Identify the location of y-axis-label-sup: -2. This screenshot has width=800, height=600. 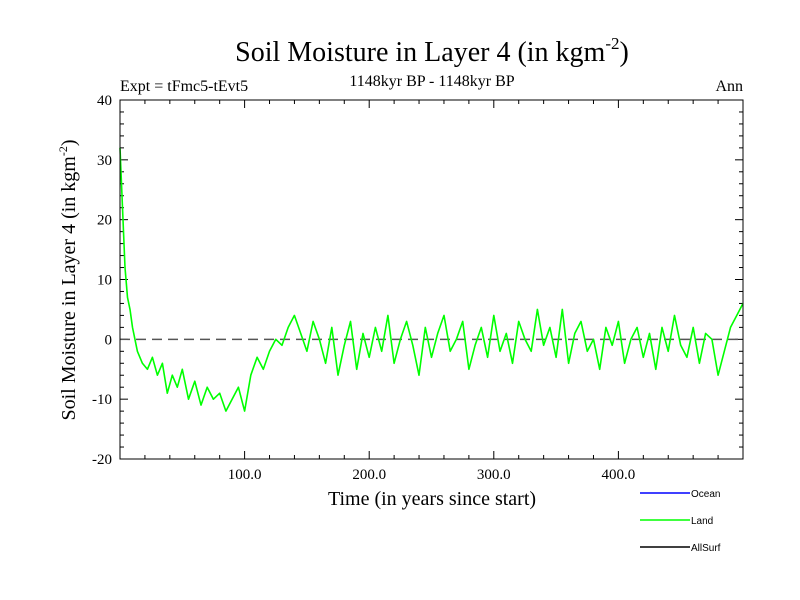
(63, 151).